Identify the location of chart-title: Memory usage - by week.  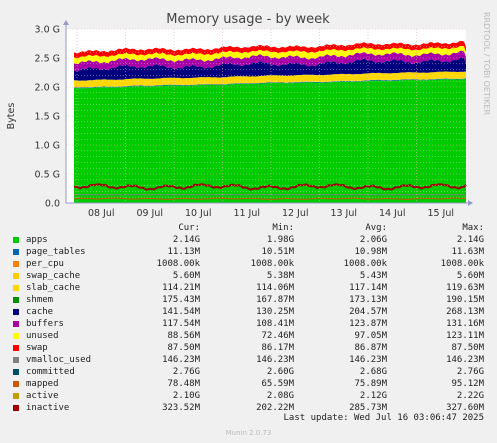
(248, 19).